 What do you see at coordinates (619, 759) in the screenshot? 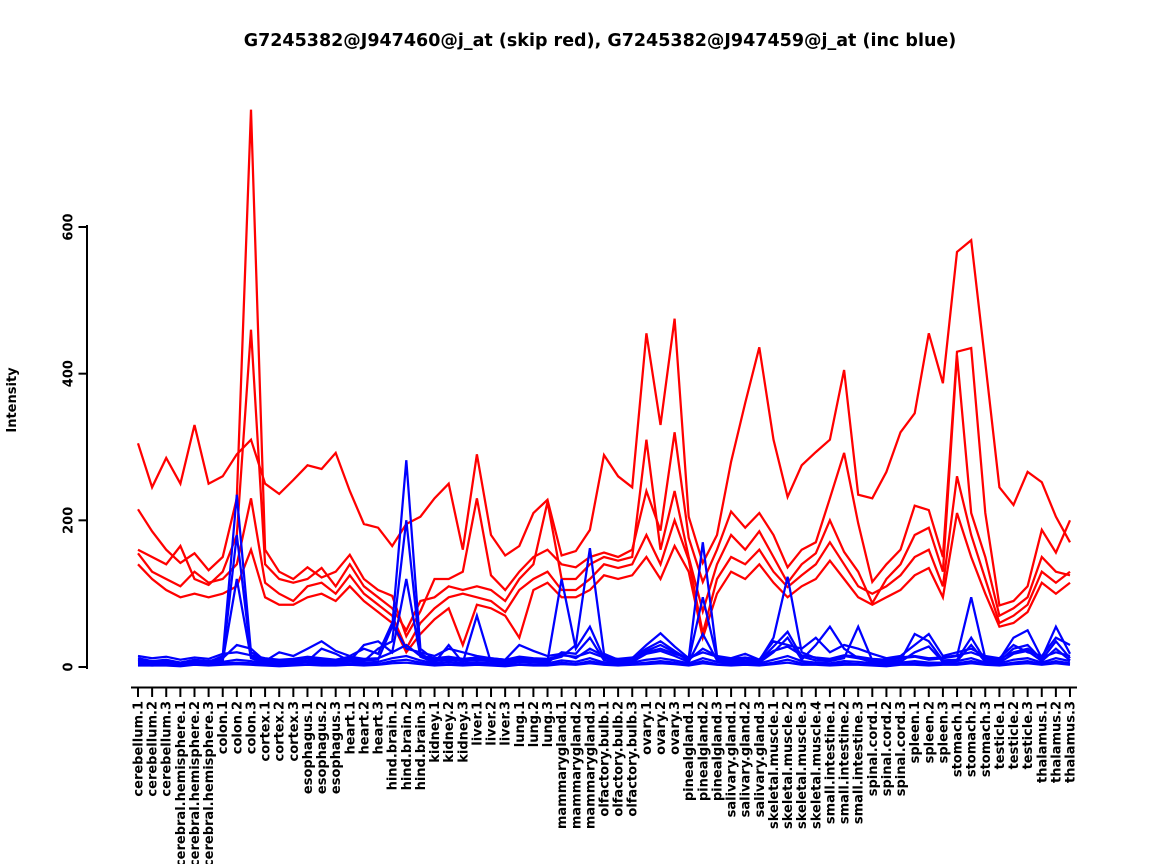
I see `x-tick-label: olfactory.bulb.2` at bounding box center [619, 759].